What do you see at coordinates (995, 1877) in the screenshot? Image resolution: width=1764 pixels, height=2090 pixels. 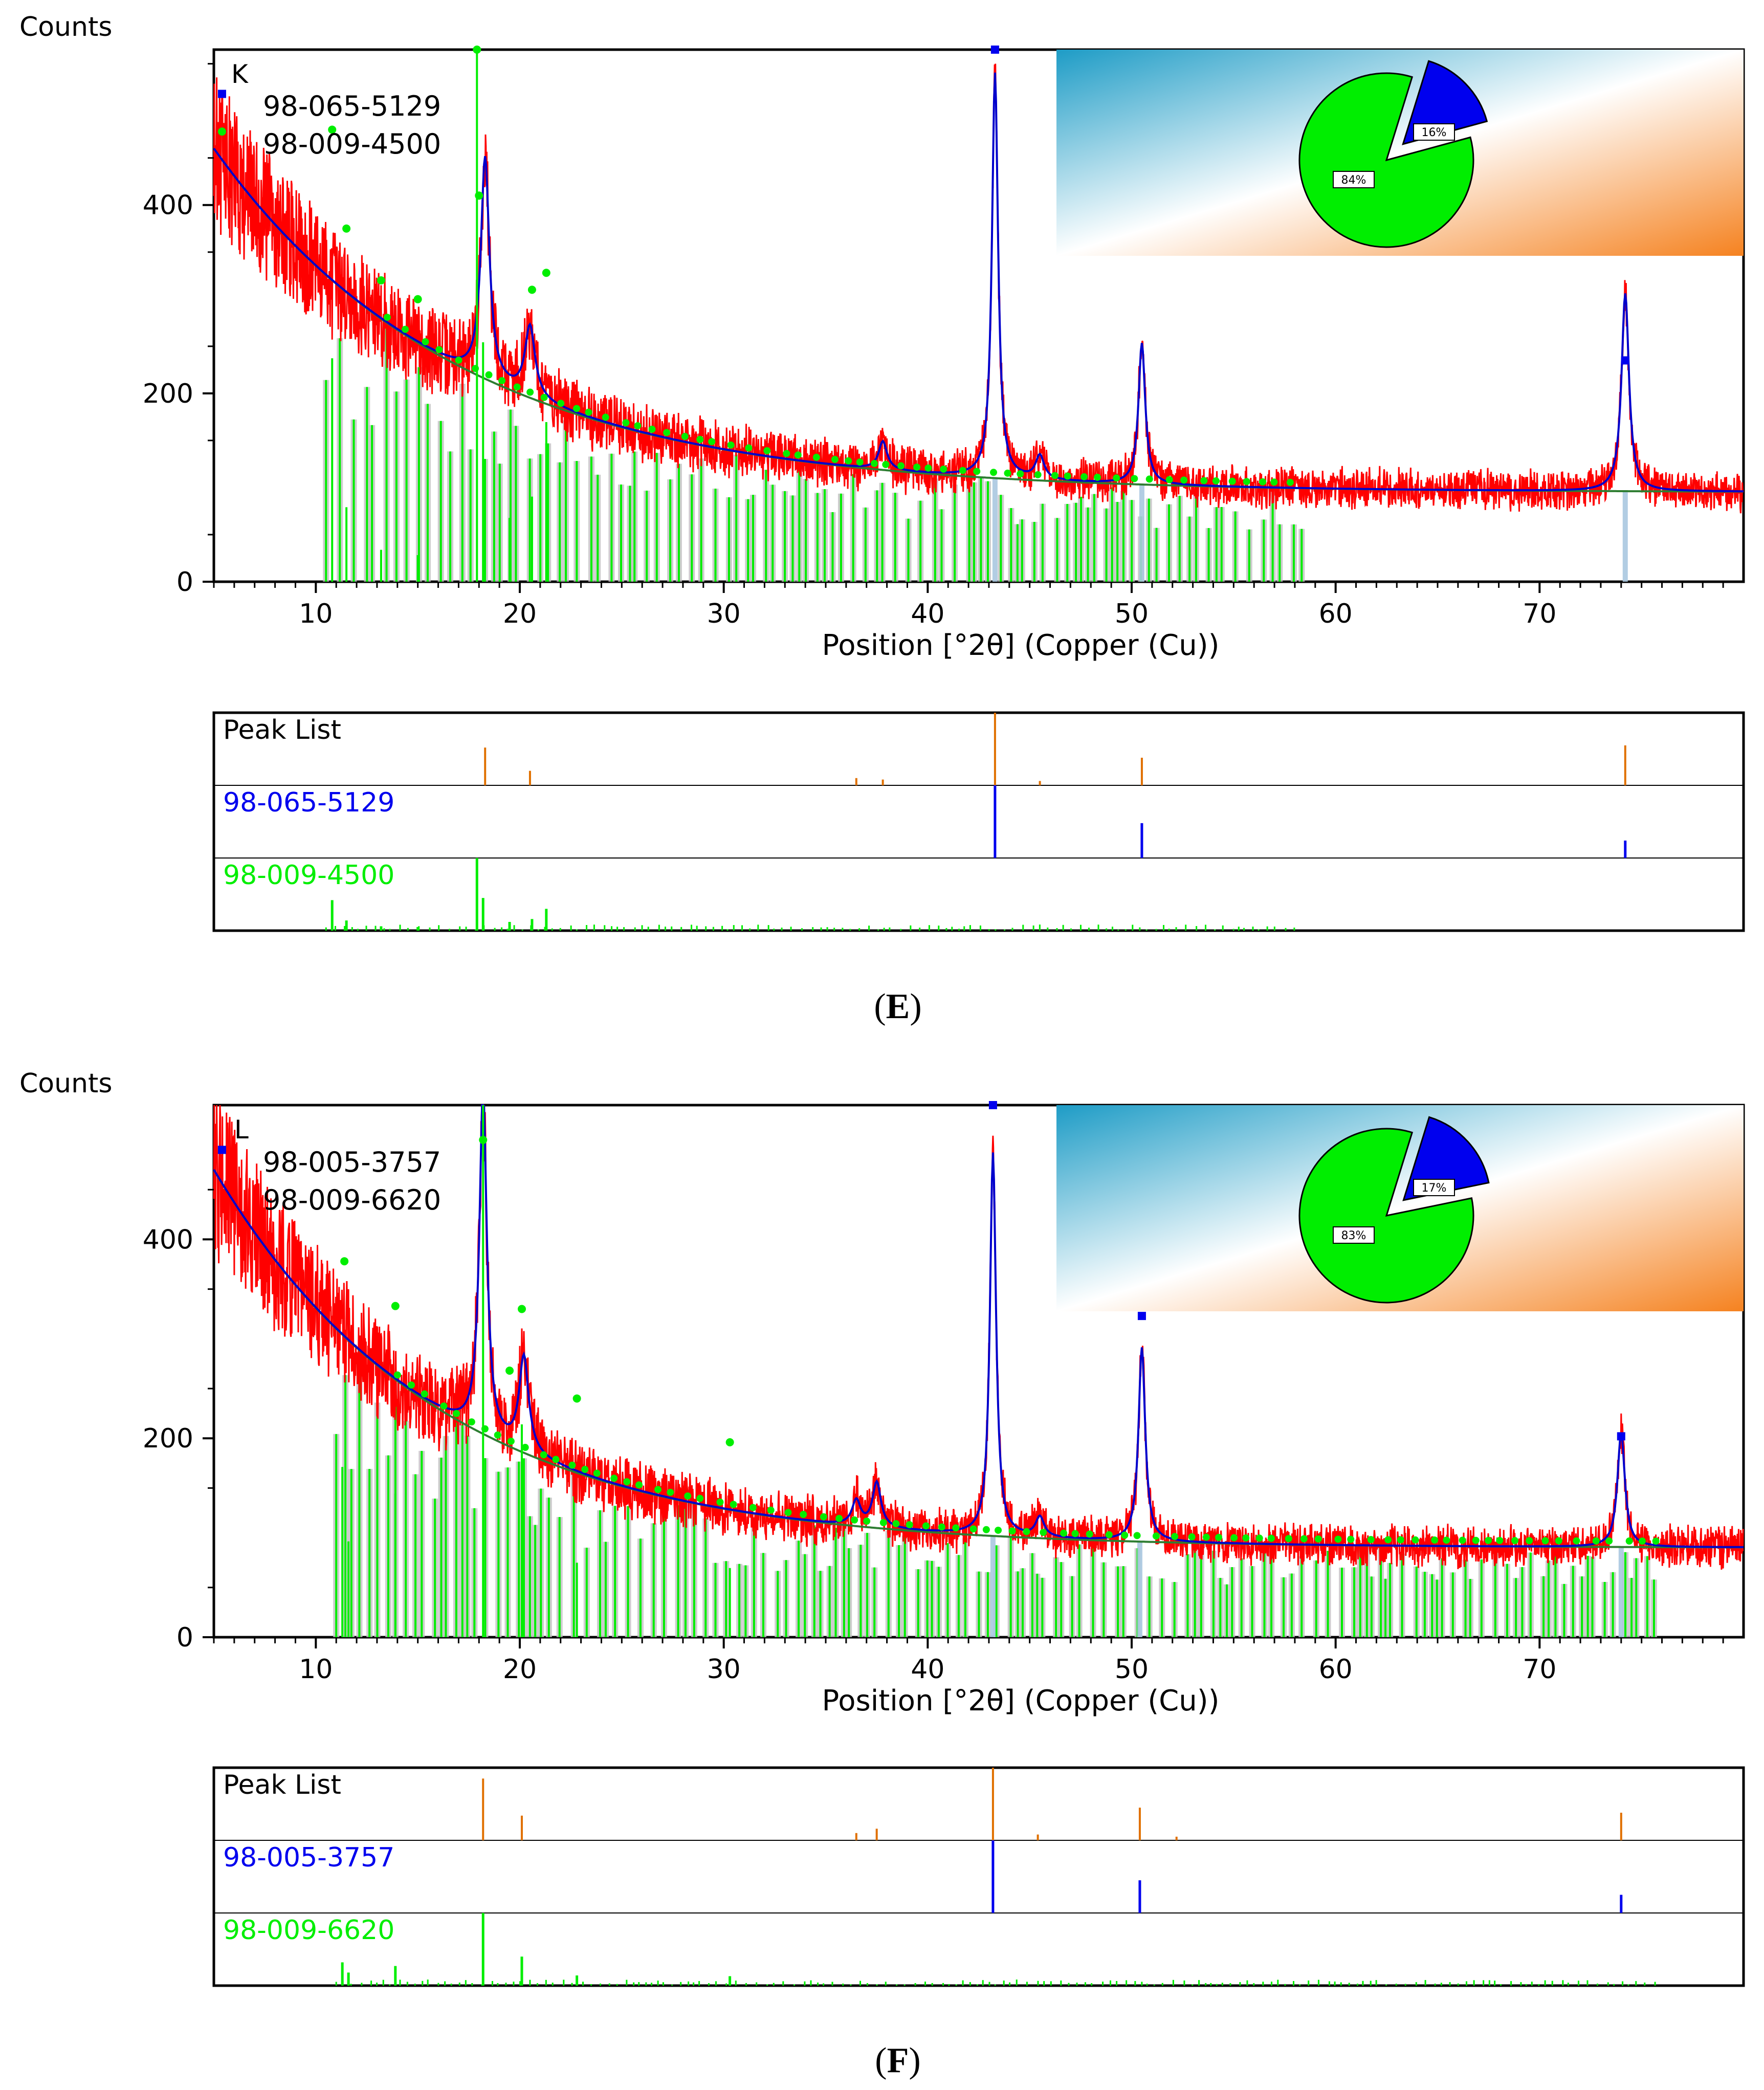 I see `peaklist-sticks` at bounding box center [995, 1877].